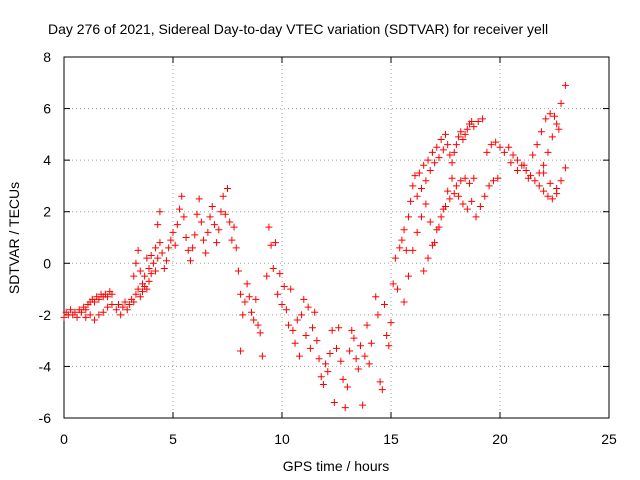 This screenshot has width=640, height=480. Describe the element at coordinates (500, 439) in the screenshot. I see `x-tick-label: 20` at that location.